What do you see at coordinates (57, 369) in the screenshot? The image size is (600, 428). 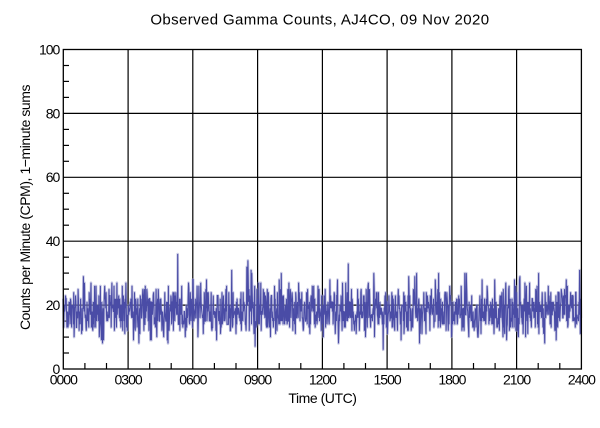 I see `svg-text: 0` at bounding box center [57, 369].